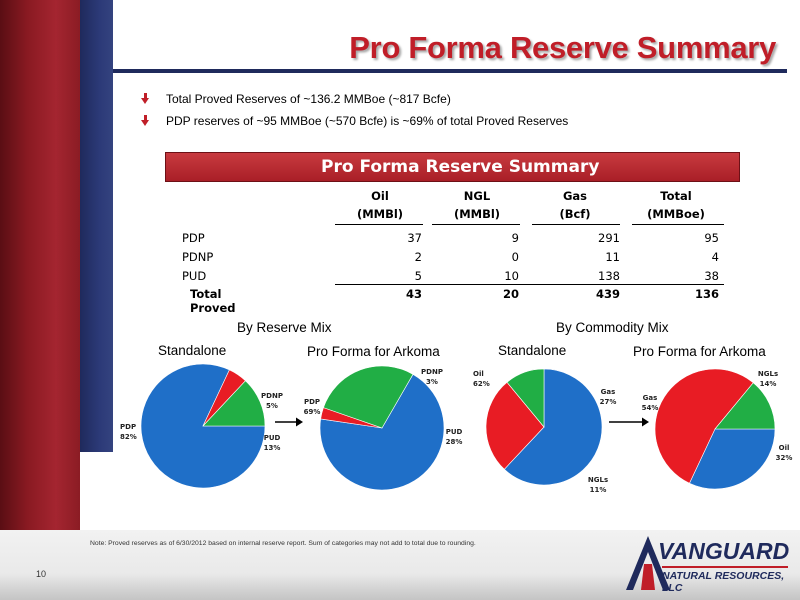  Describe the element at coordinates (562, 47) in the screenshot. I see `slide-title: Pro Forma Reserve Summary` at that location.